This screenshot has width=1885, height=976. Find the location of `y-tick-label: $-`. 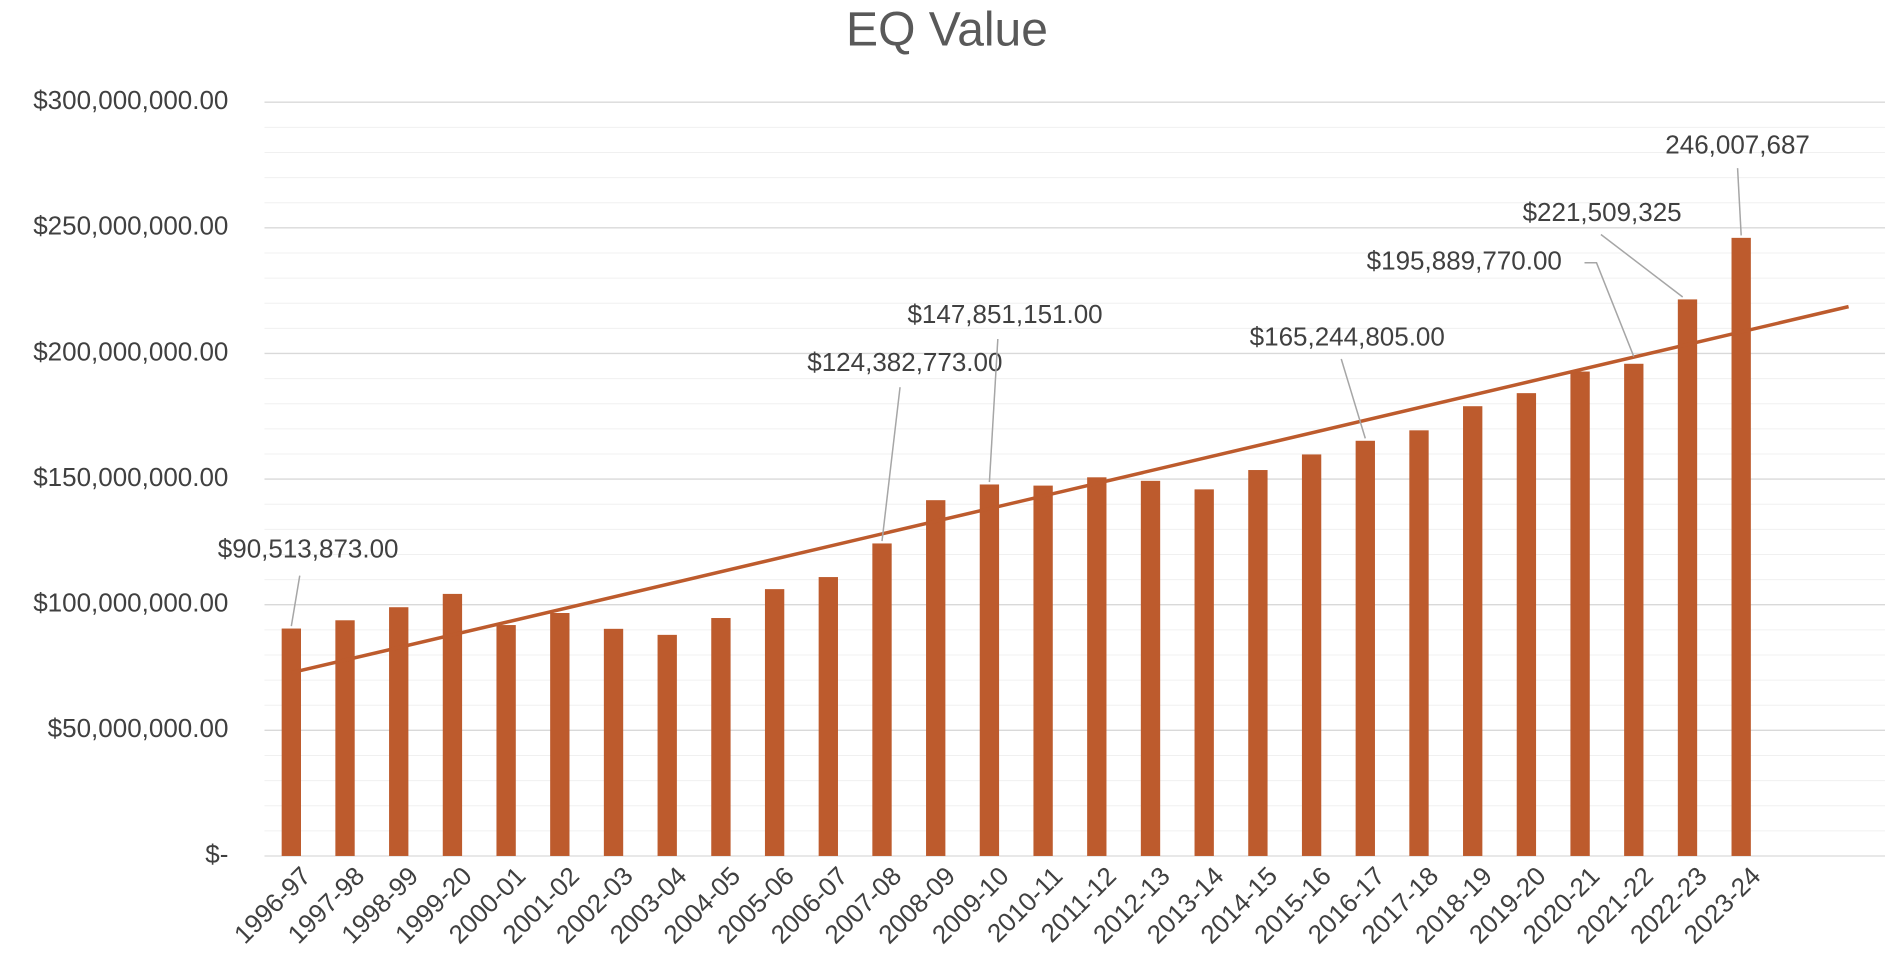

y-tick-label: $- is located at coordinates (216, 854).